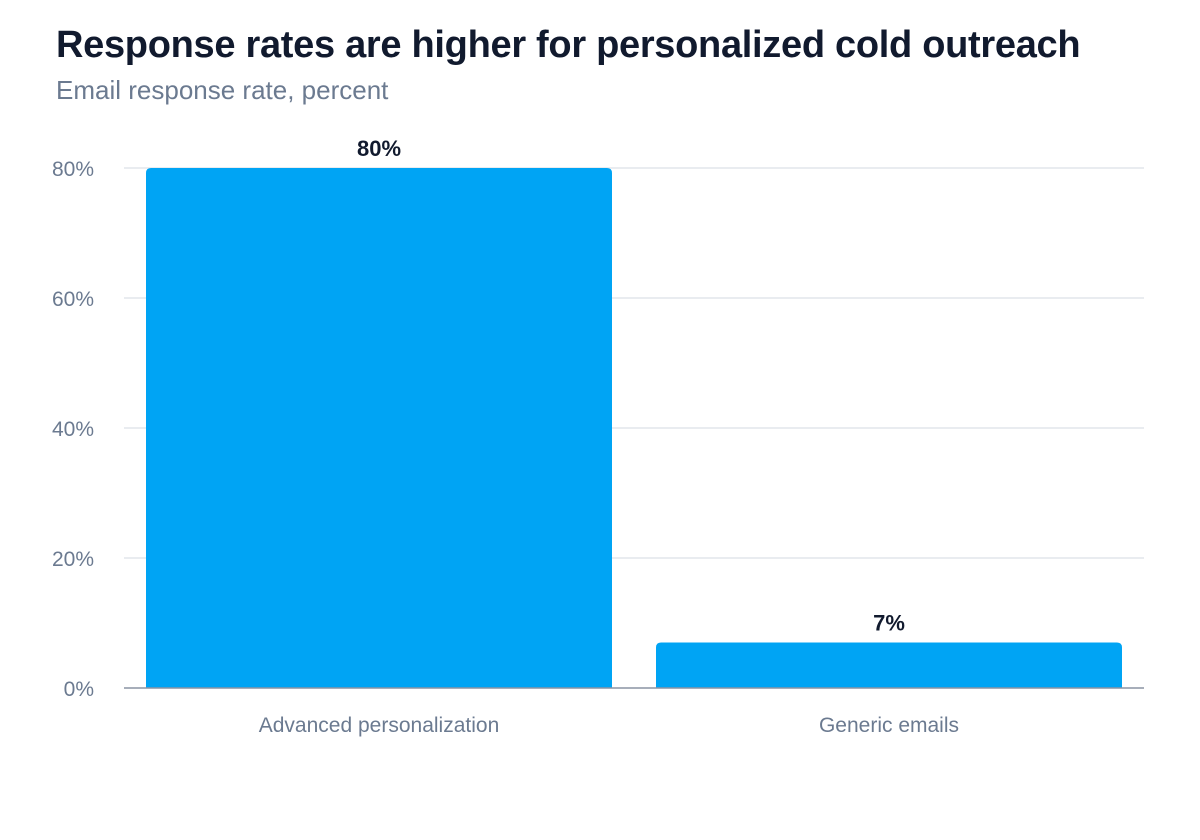 This screenshot has width=1200, height=840. I want to click on y-tick-label: 40%, so click(73, 429).